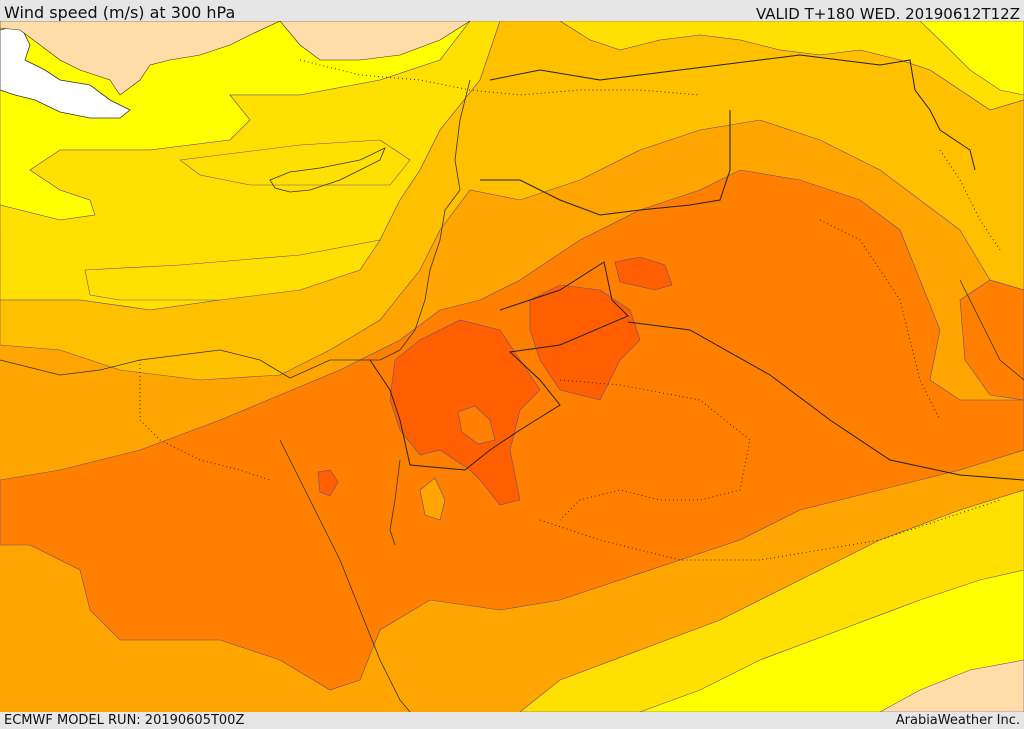 The height and width of the screenshot is (729, 1024). I want to click on coastline-red-sea, so click(345, 575).